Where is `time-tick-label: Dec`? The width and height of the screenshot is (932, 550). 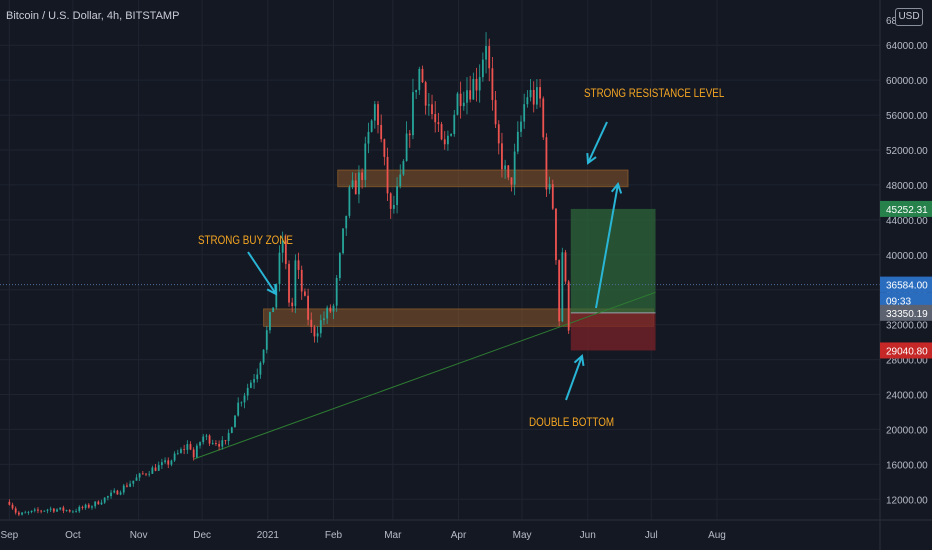 time-tick-label: Dec is located at coordinates (202, 535).